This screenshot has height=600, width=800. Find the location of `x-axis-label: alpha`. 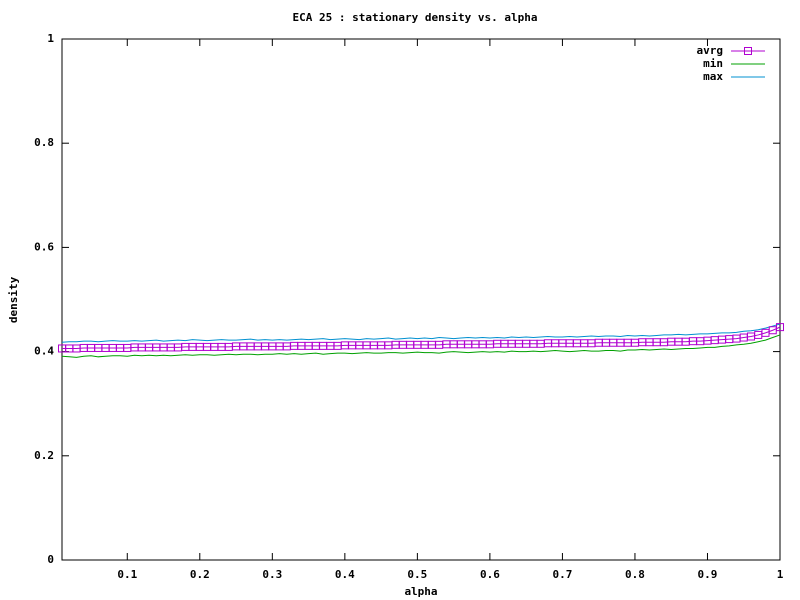

x-axis-label: alpha is located at coordinates (420, 591).